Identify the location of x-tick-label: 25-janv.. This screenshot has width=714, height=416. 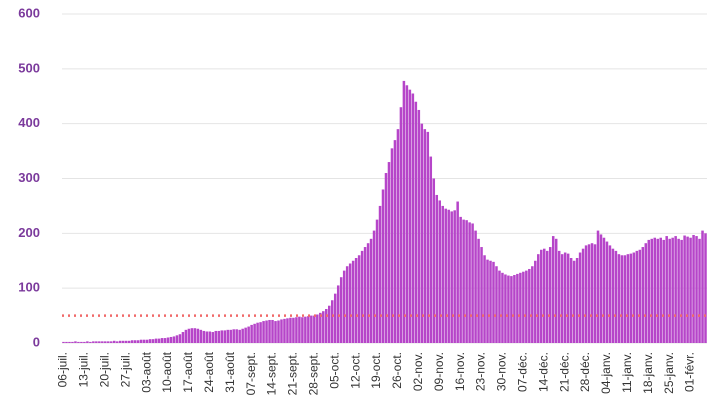
(669, 373).